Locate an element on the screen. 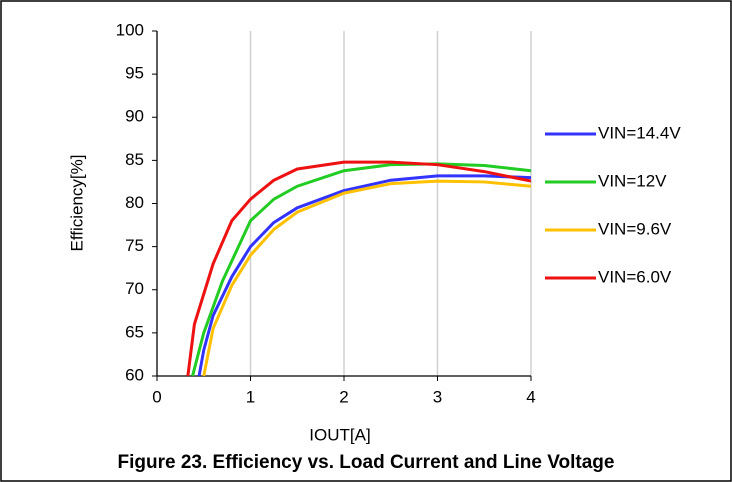 The image size is (732, 482). y-tick-label: 85 is located at coordinates (134, 159).